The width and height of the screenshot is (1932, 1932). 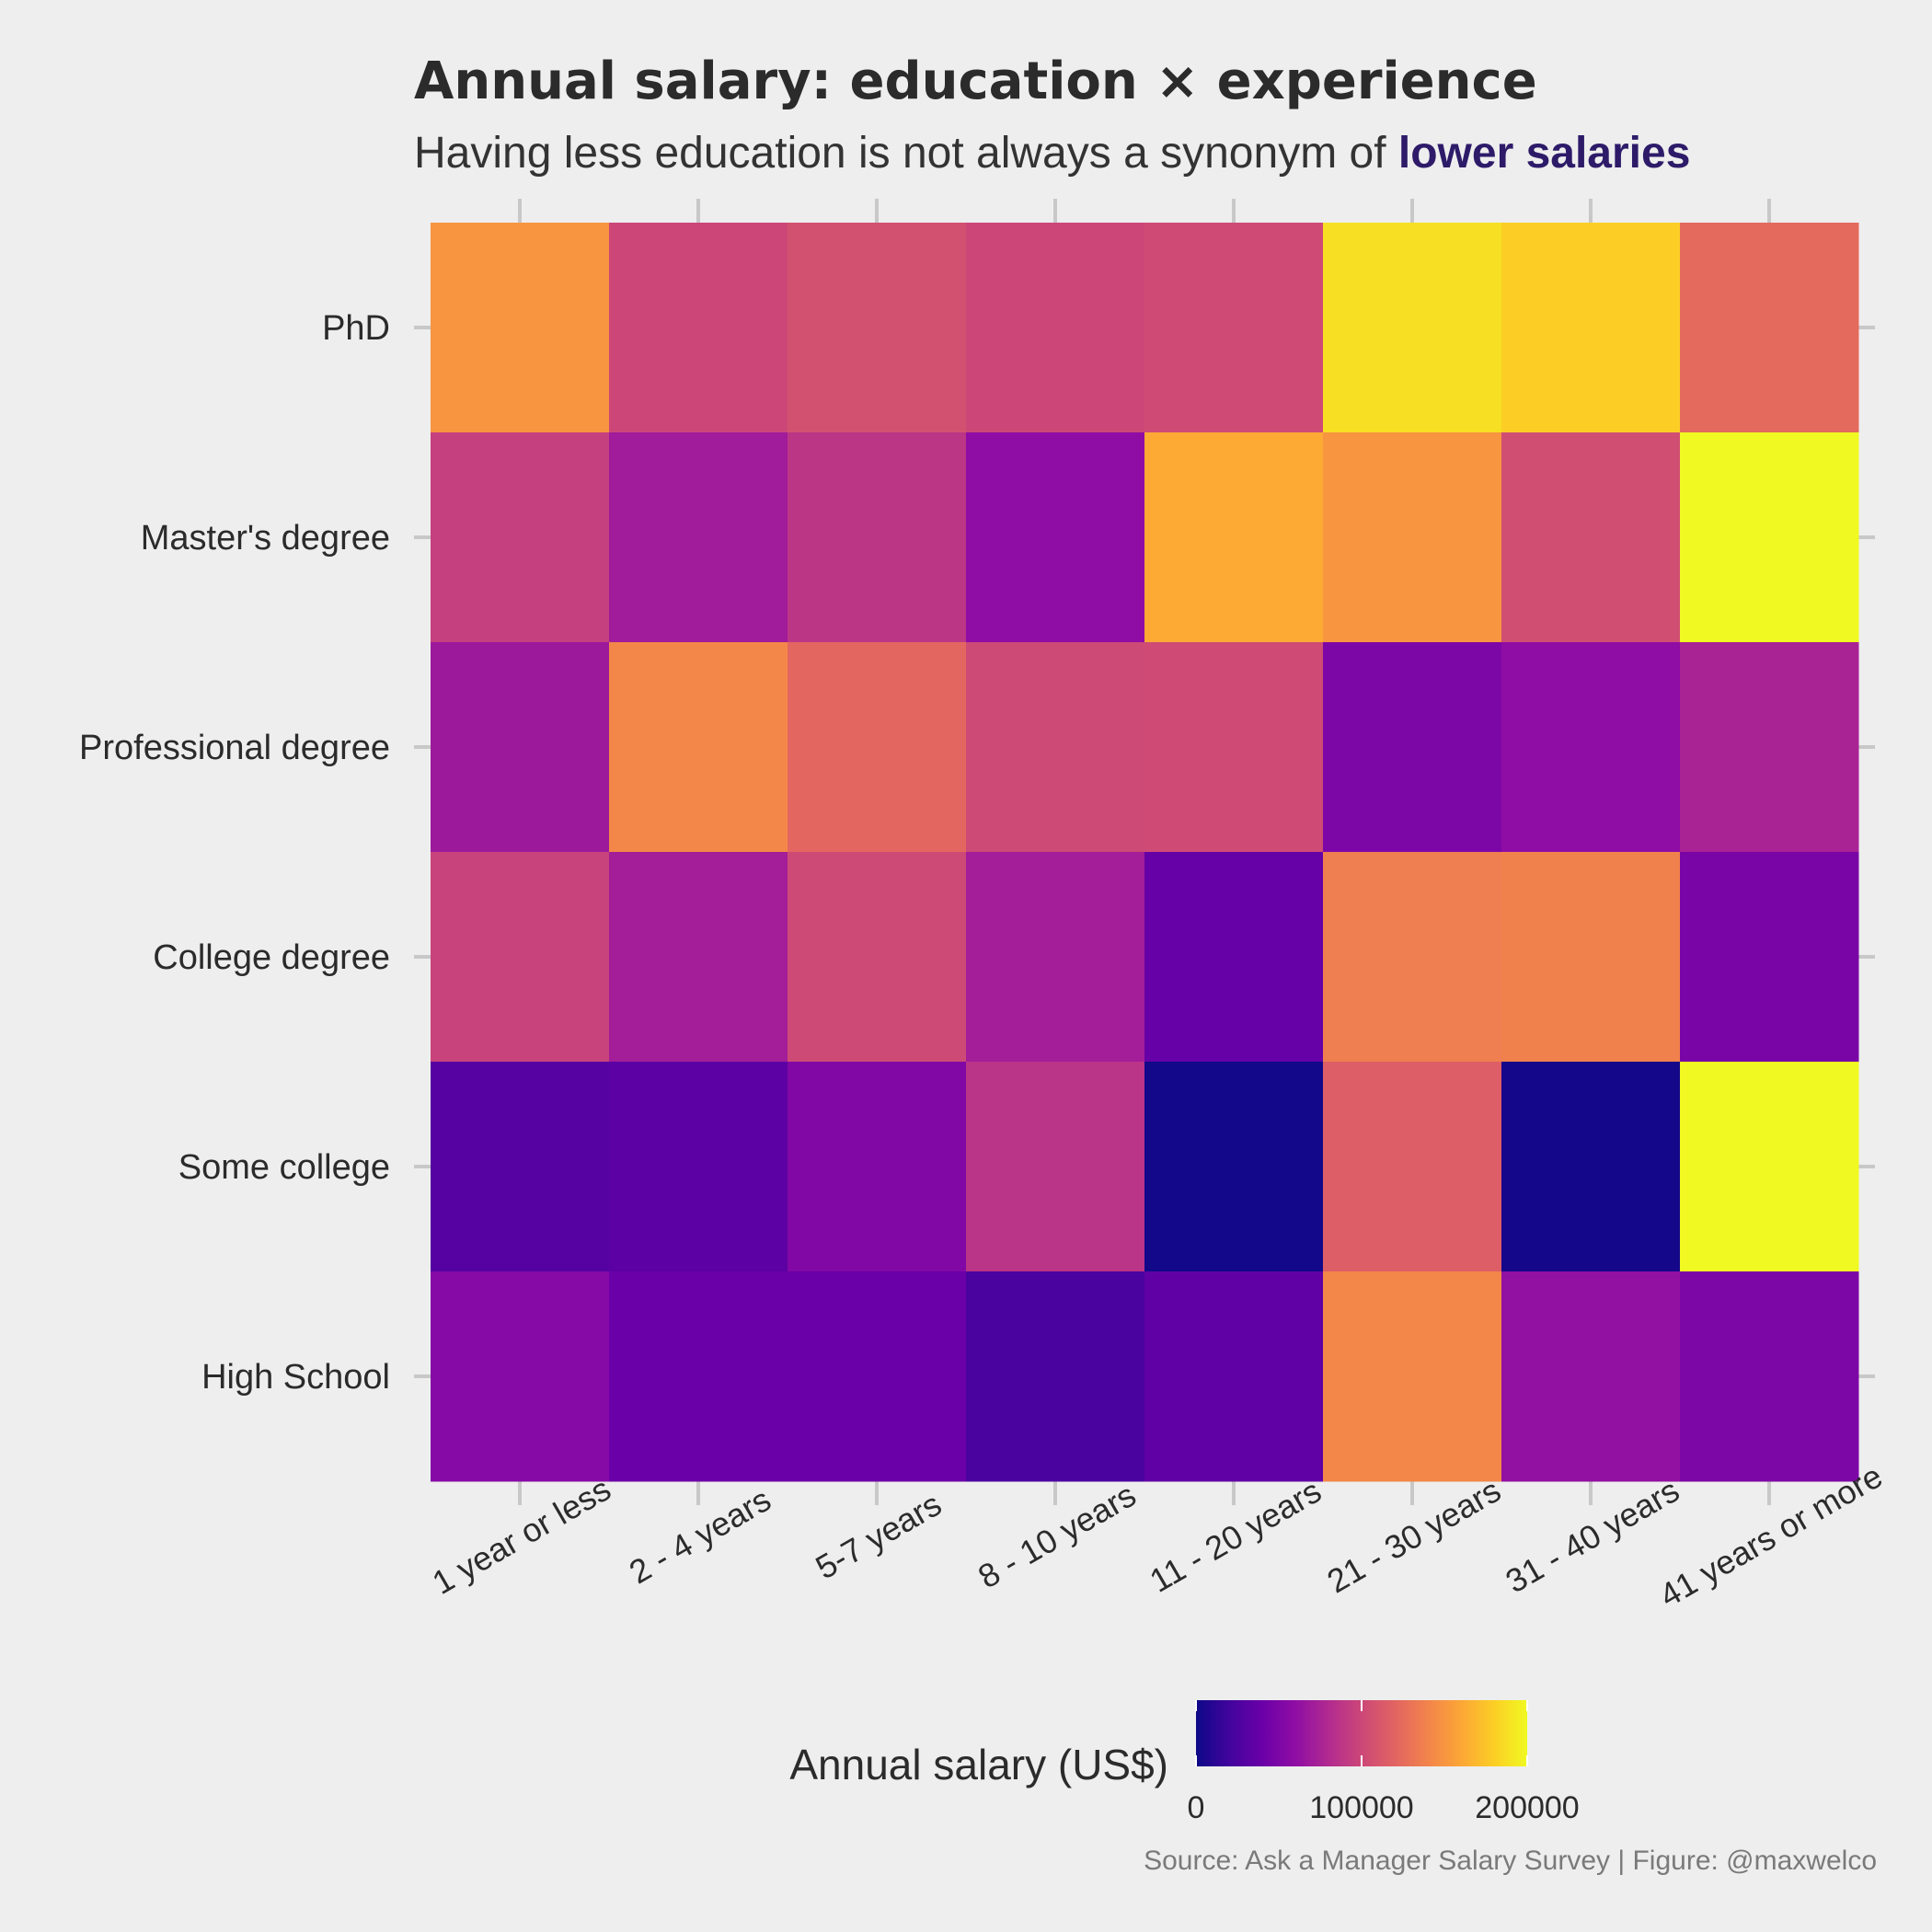 I want to click on subtitle-highlight: lower salaries, so click(x=1544, y=153).